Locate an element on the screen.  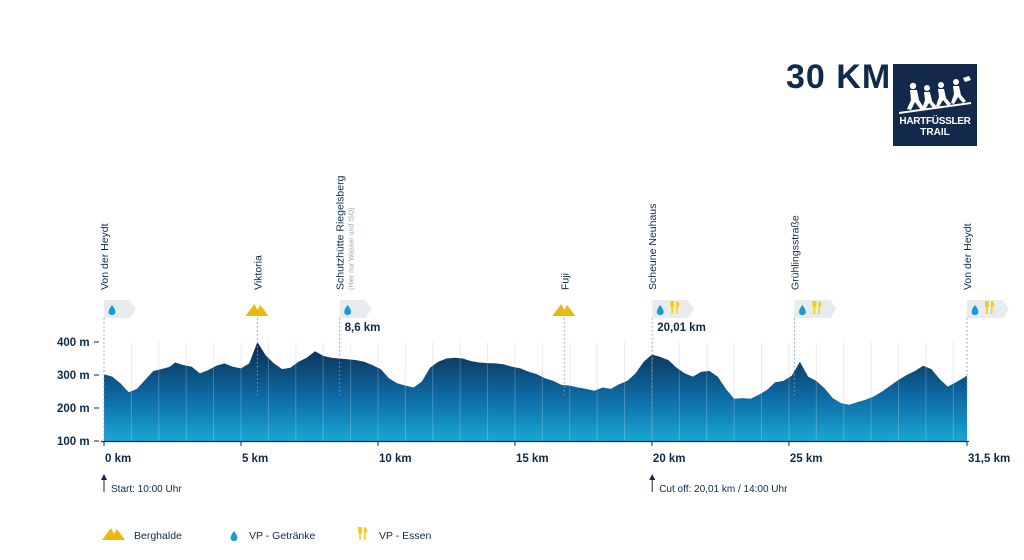
marker-gr-hlingsstra-e: Grühlingsstraße is located at coordinates (813, 306).